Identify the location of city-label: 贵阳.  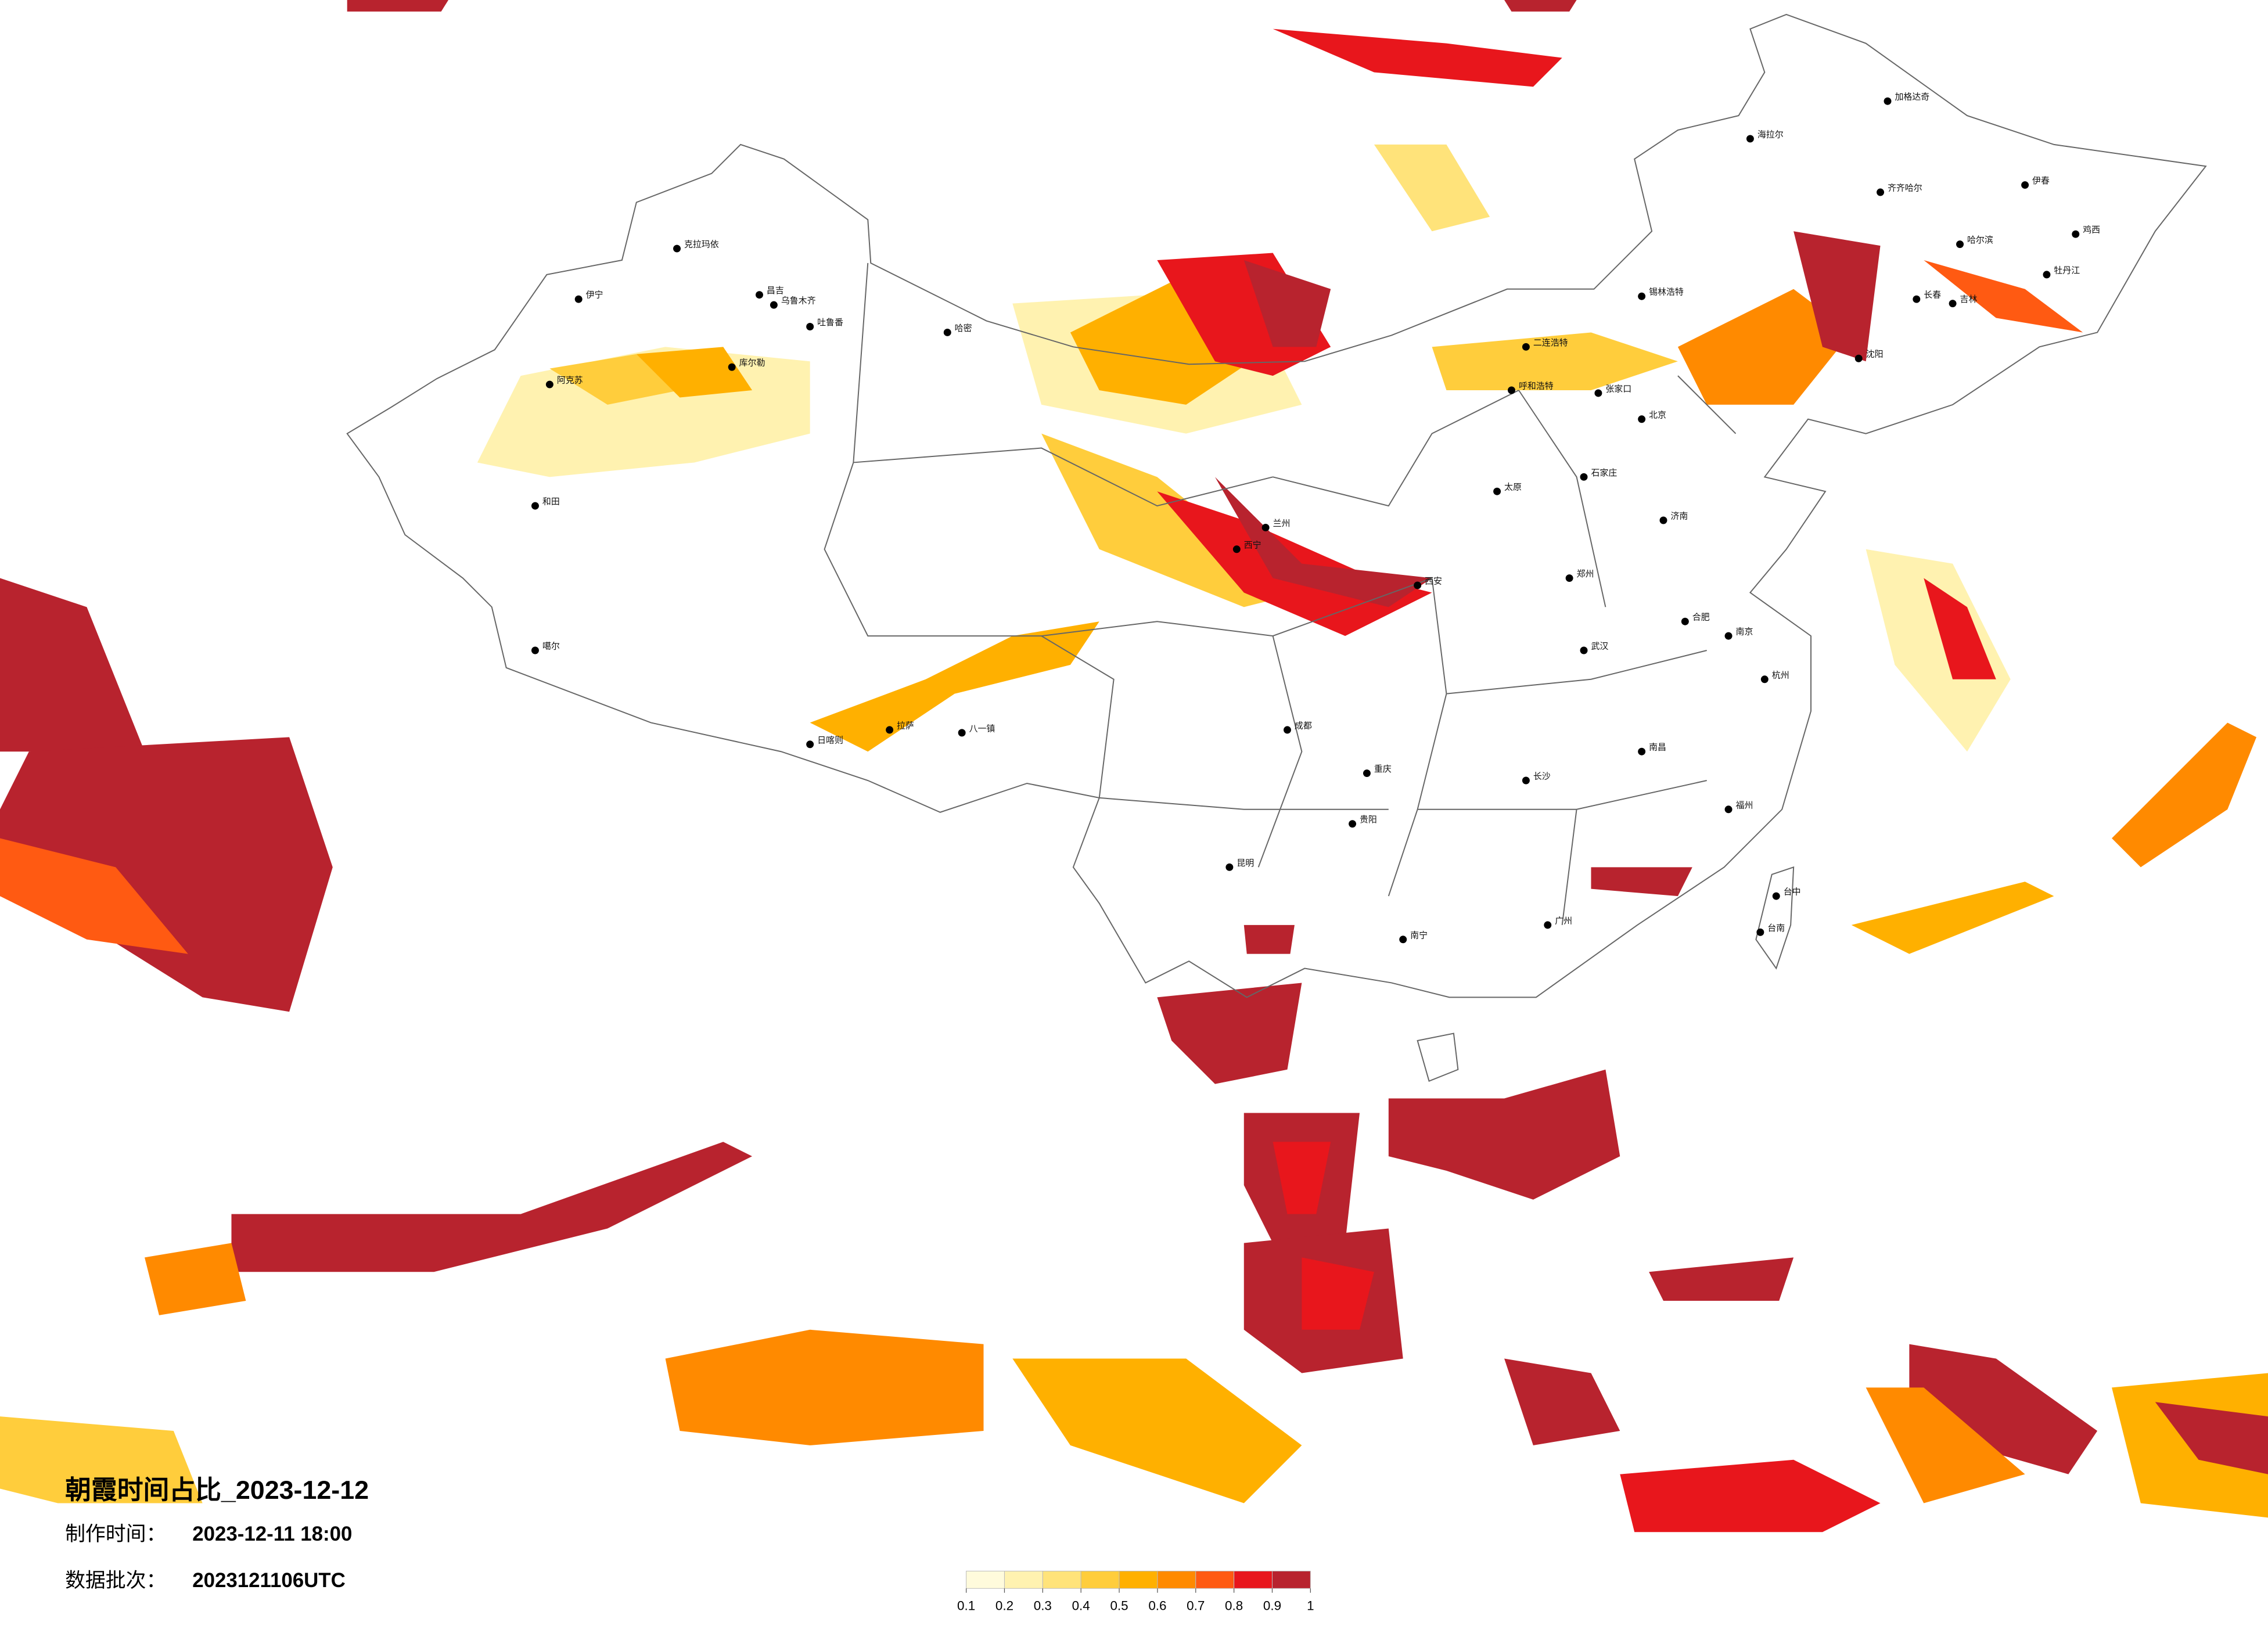
(1368, 820).